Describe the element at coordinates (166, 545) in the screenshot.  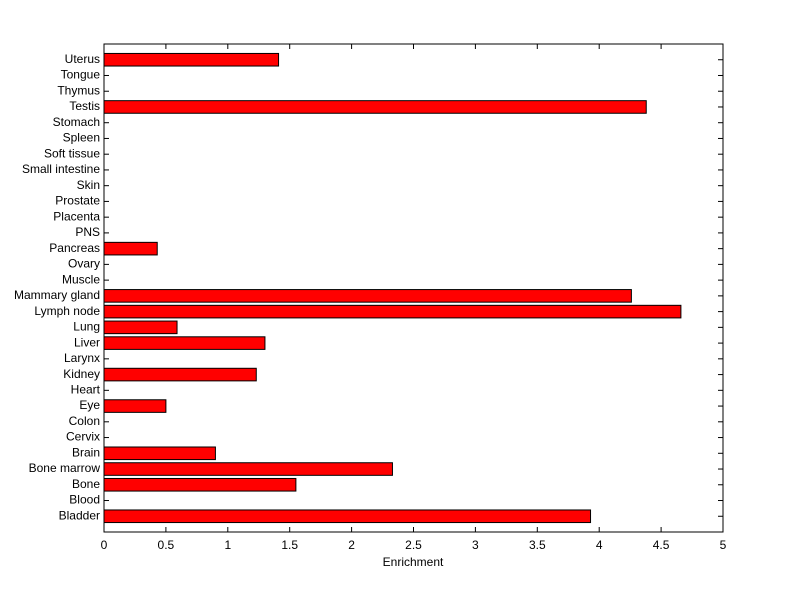
I see `x-tick-label: 0.5` at that location.